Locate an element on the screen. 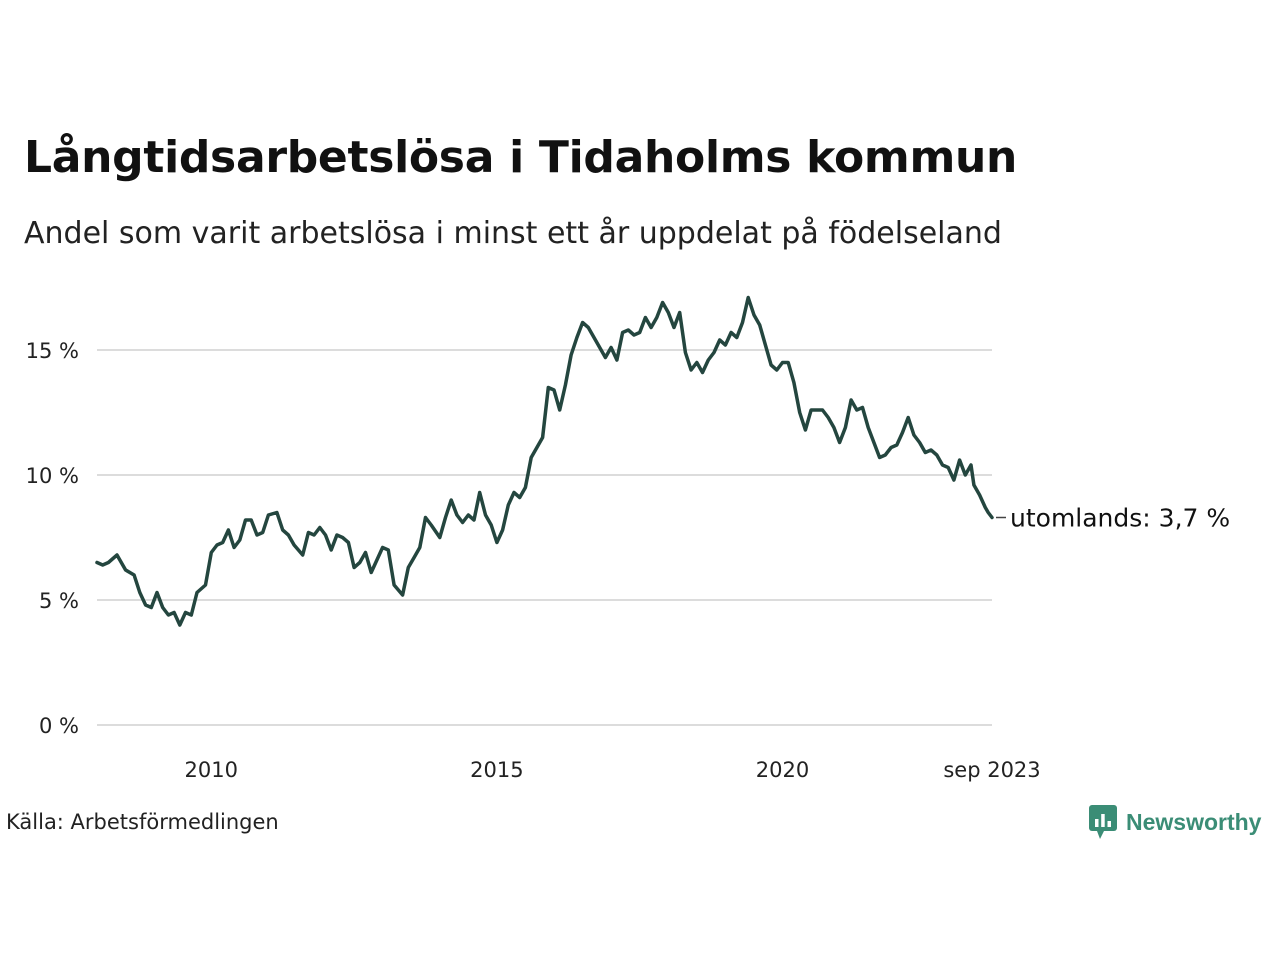 This screenshot has width=1280, height=960. x-axis: 2010 2015 2020 sep 2023 is located at coordinates (613, 770).